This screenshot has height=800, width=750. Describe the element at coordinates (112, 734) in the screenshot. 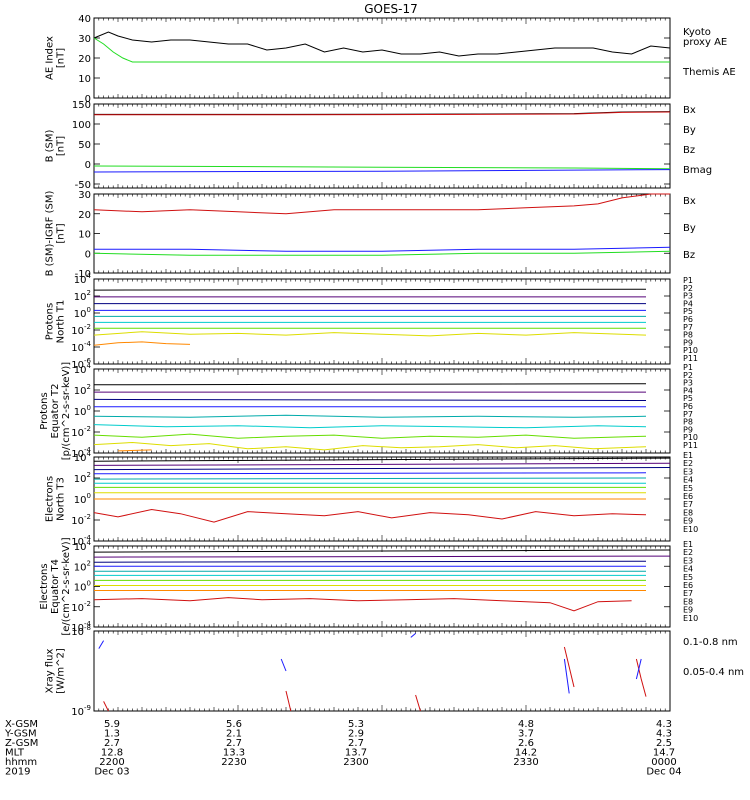

I see `ephemeris-value: 1.3` at that location.